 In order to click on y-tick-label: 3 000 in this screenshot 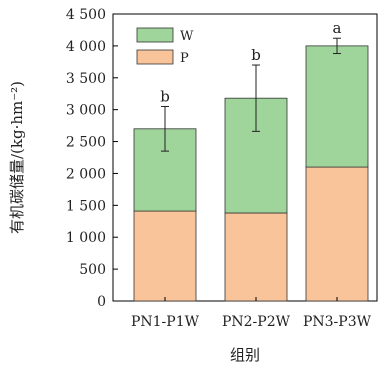, I will do `click(86, 111)`.